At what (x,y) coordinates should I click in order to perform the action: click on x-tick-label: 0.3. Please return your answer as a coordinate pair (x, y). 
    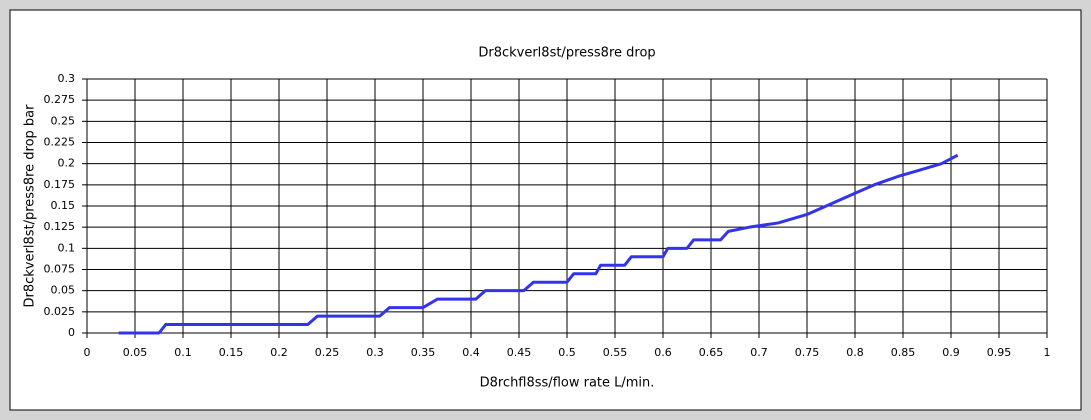
    Looking at the image, I should click on (375, 352).